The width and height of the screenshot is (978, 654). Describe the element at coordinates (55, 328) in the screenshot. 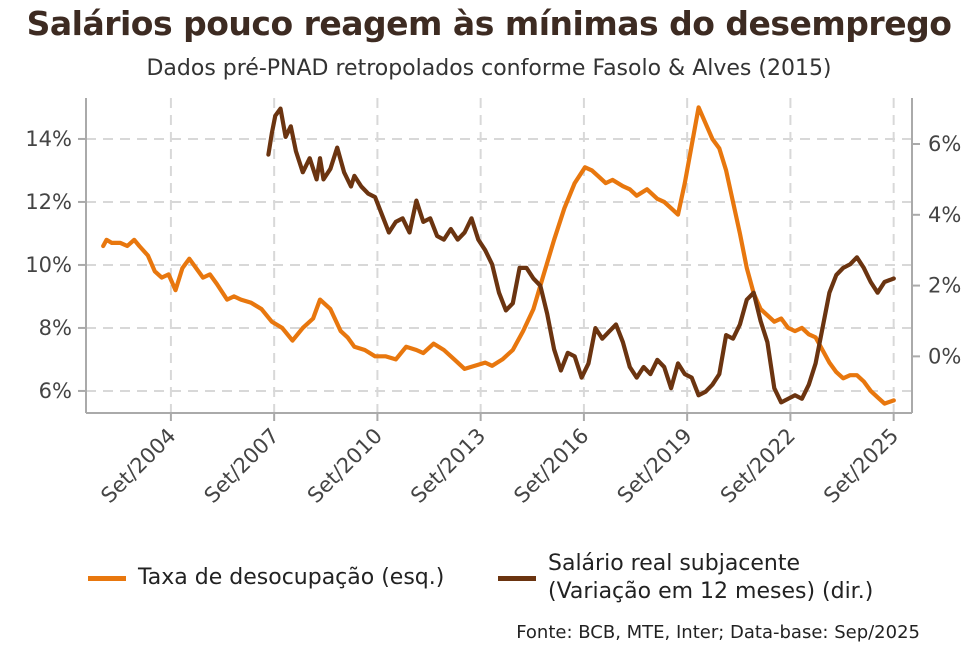

I see `y-left-tick-label: 8%` at that location.